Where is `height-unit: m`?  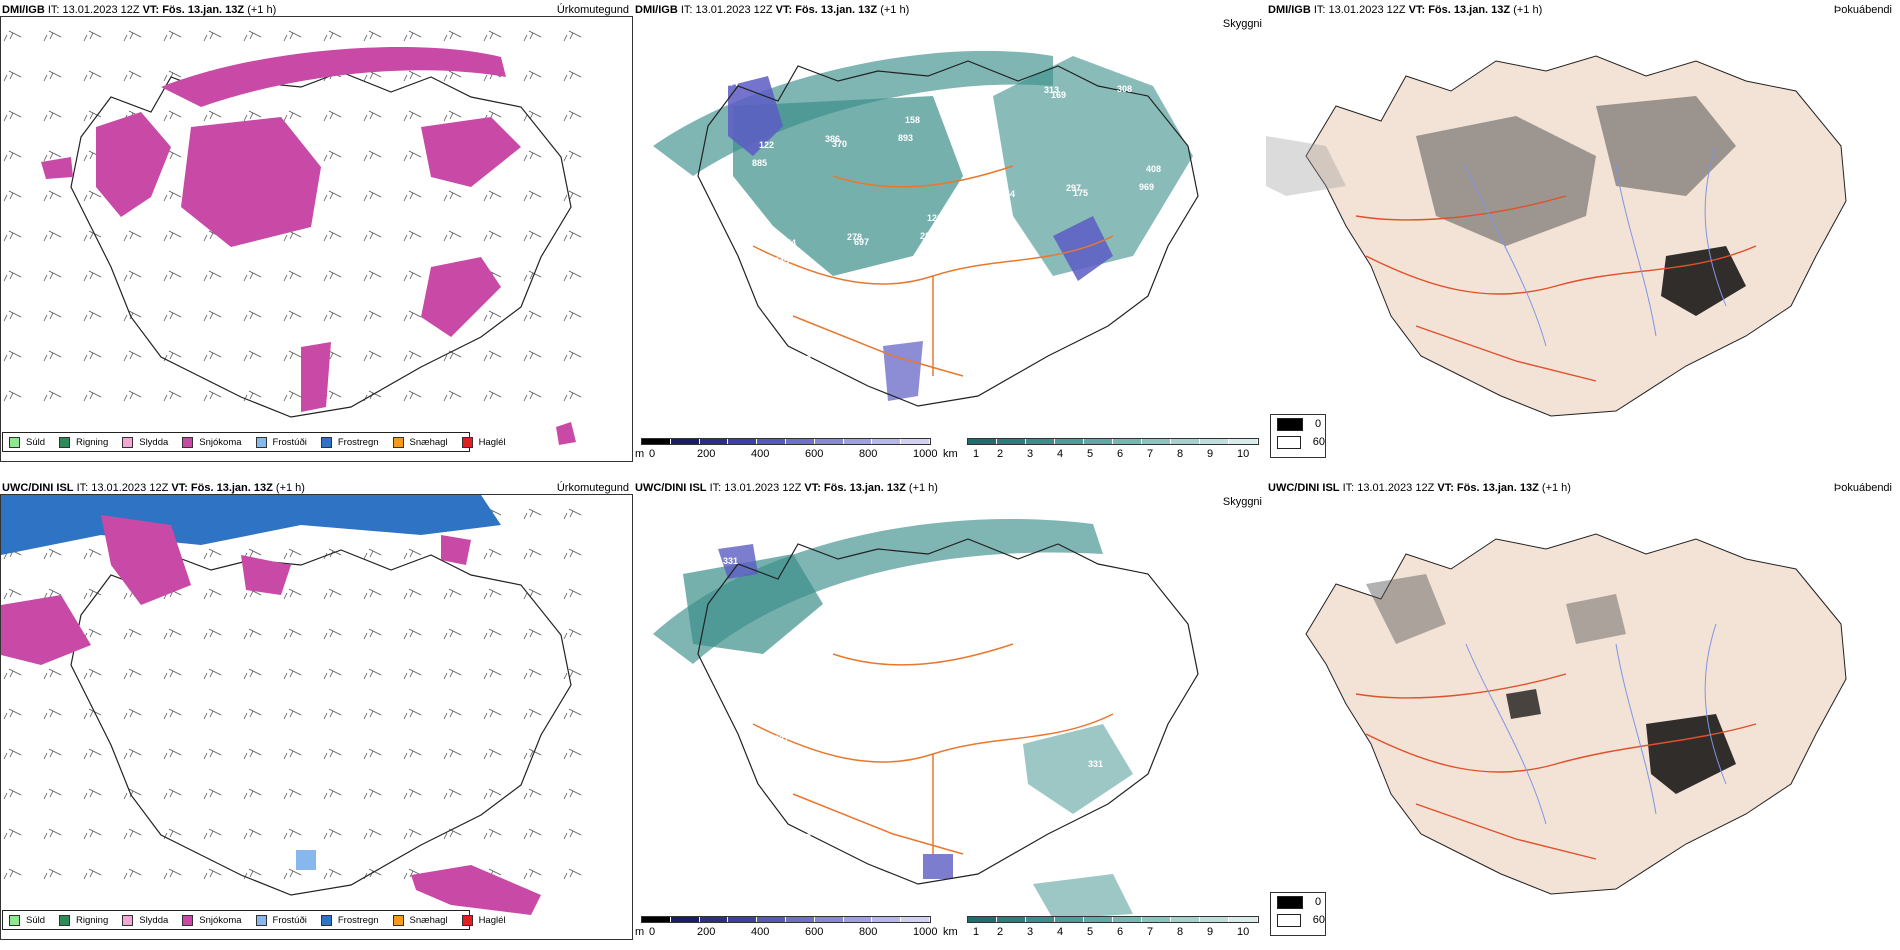
height-unit: m is located at coordinates (640, 454).